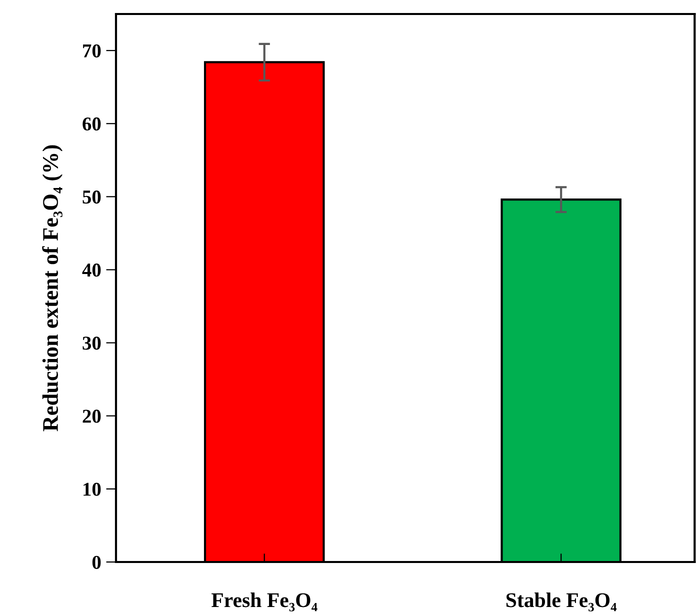 The image size is (696, 615). Describe the element at coordinates (52, 288) in the screenshot. I see `y-axis-title: Reduction extent of Fe₃O₄ (%)` at that location.